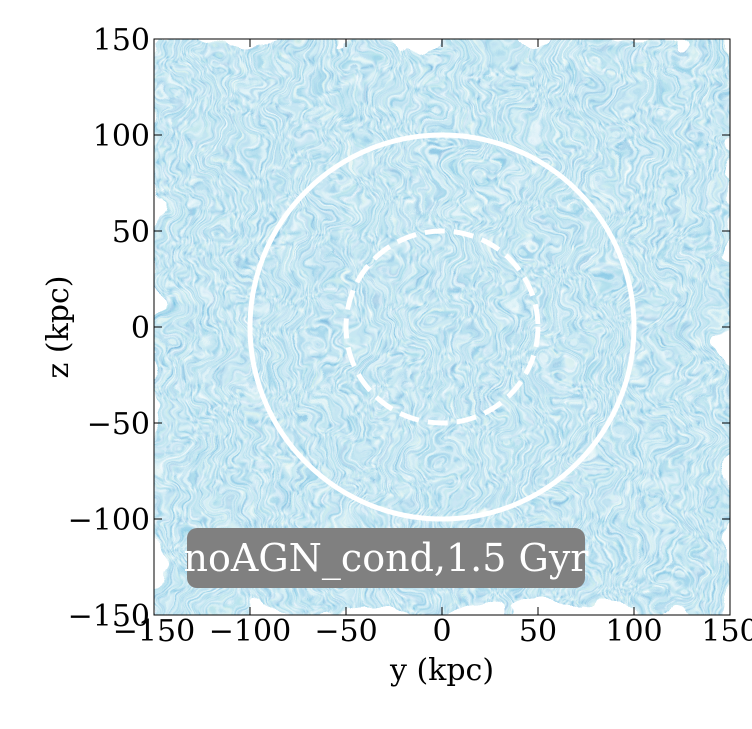  I want to click on annotation-background, so click(386, 558).